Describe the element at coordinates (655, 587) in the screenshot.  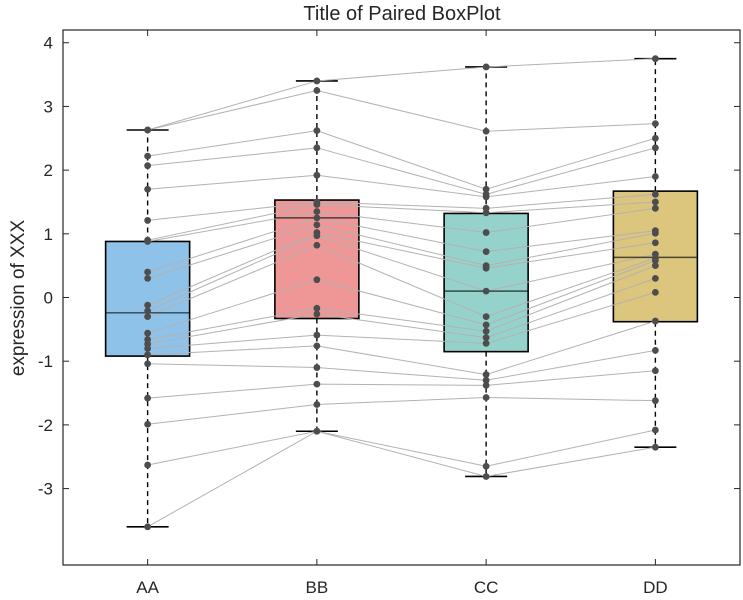
I see `x-tick-label: DD` at that location.